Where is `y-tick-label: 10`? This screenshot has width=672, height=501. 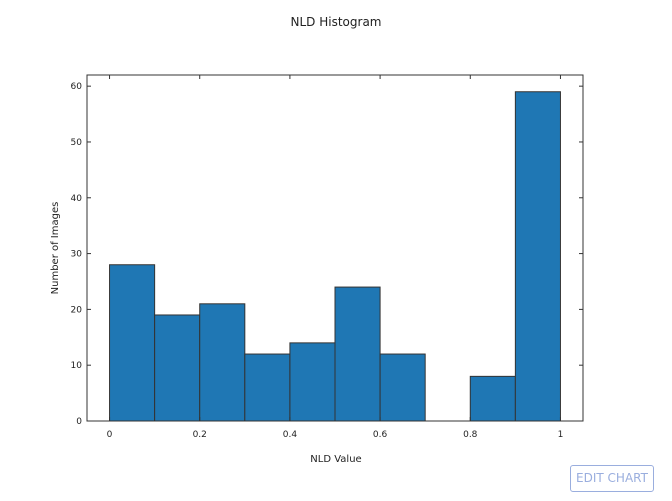 y-tick-label: 10 is located at coordinates (77, 366).